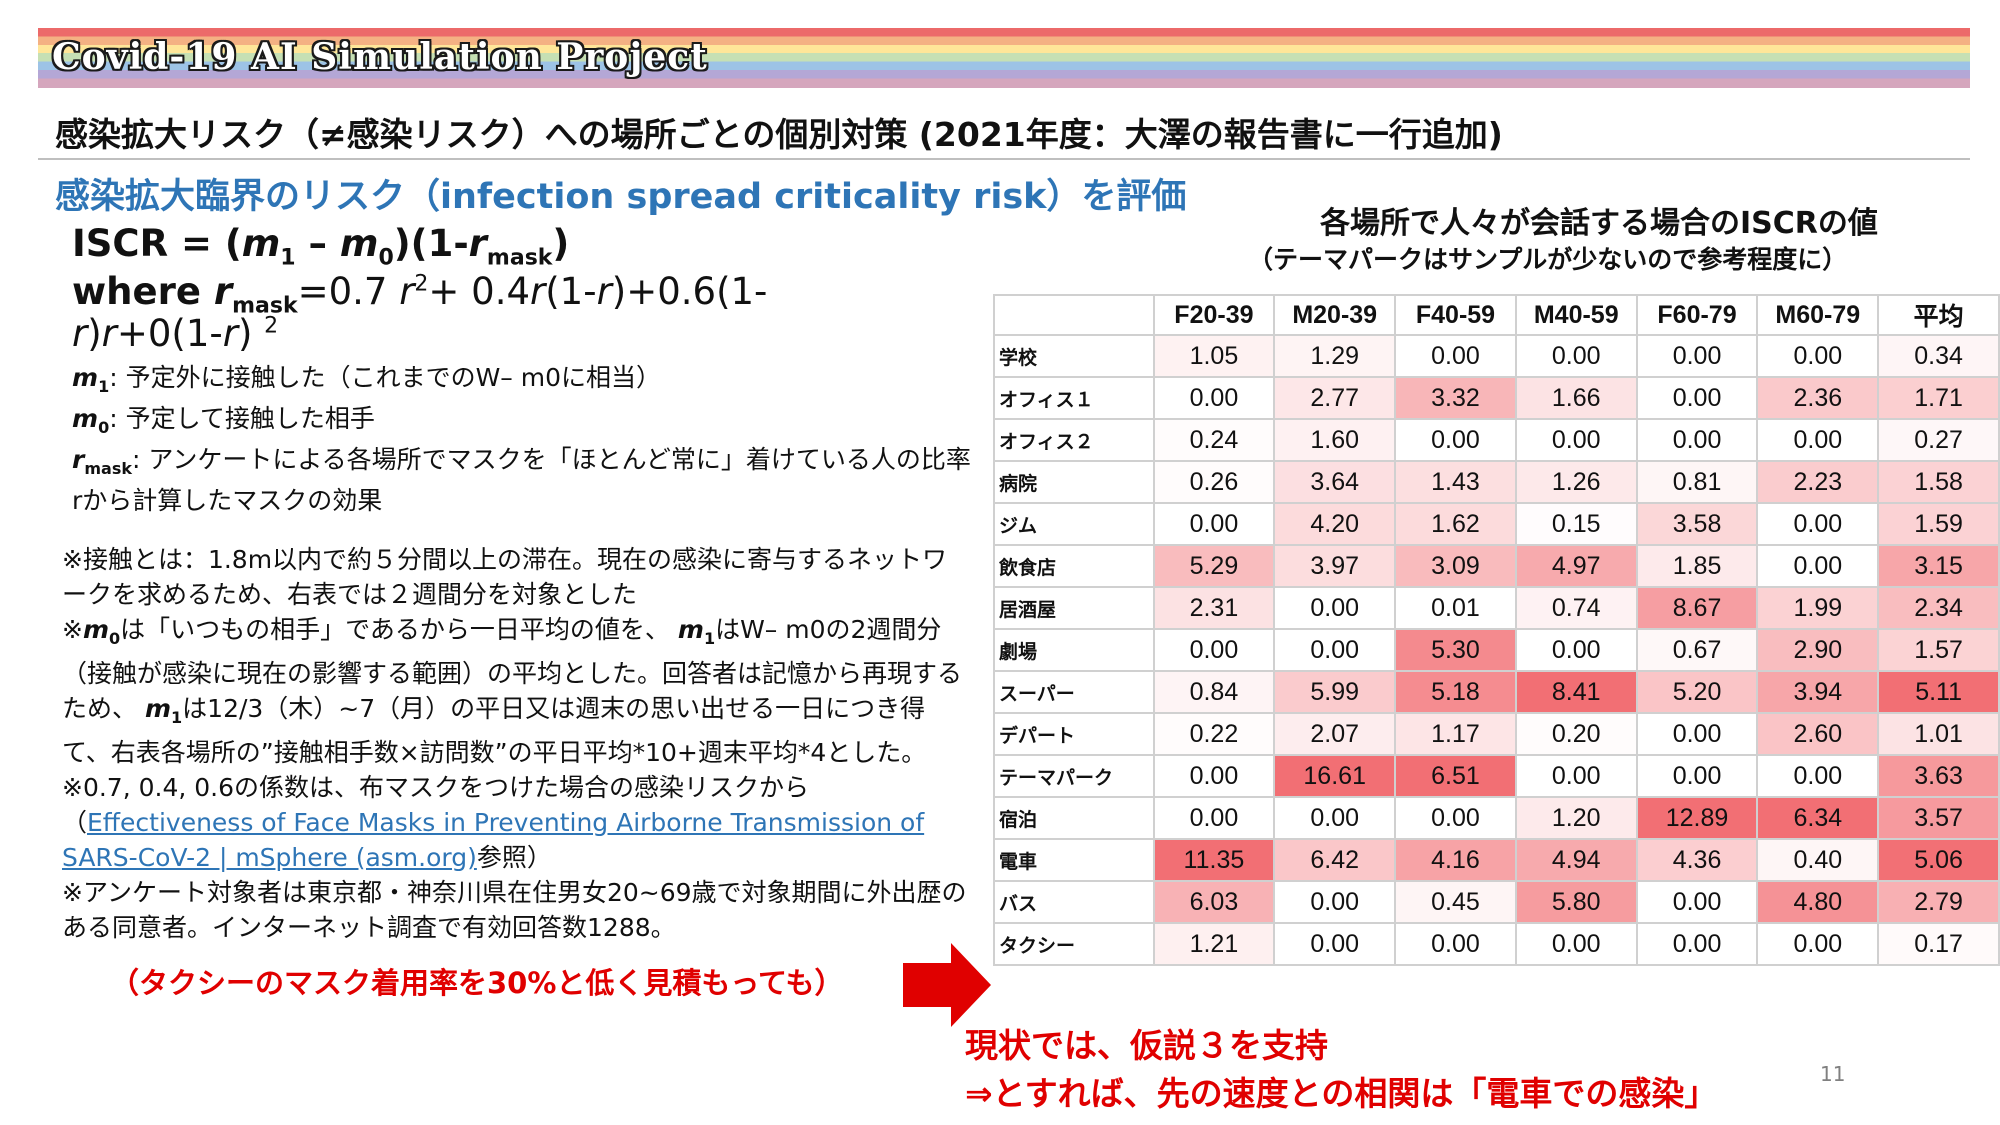  What do you see at coordinates (1455, 398) in the screenshot?
I see `table-cell: 3.32` at bounding box center [1455, 398].